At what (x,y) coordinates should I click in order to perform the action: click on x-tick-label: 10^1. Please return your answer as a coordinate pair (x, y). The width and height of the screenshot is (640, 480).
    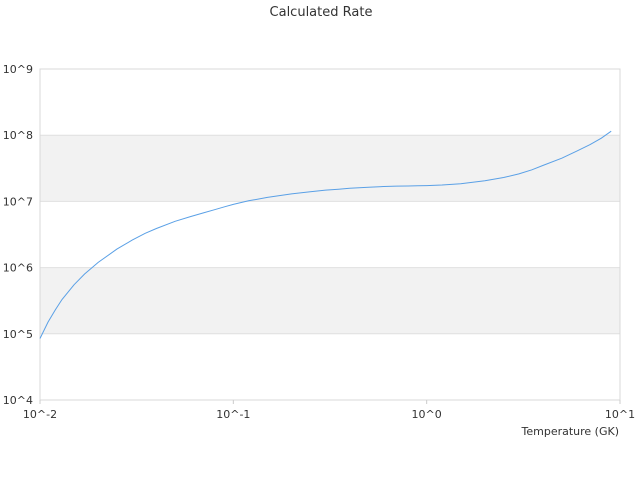
    Looking at the image, I should click on (620, 414).